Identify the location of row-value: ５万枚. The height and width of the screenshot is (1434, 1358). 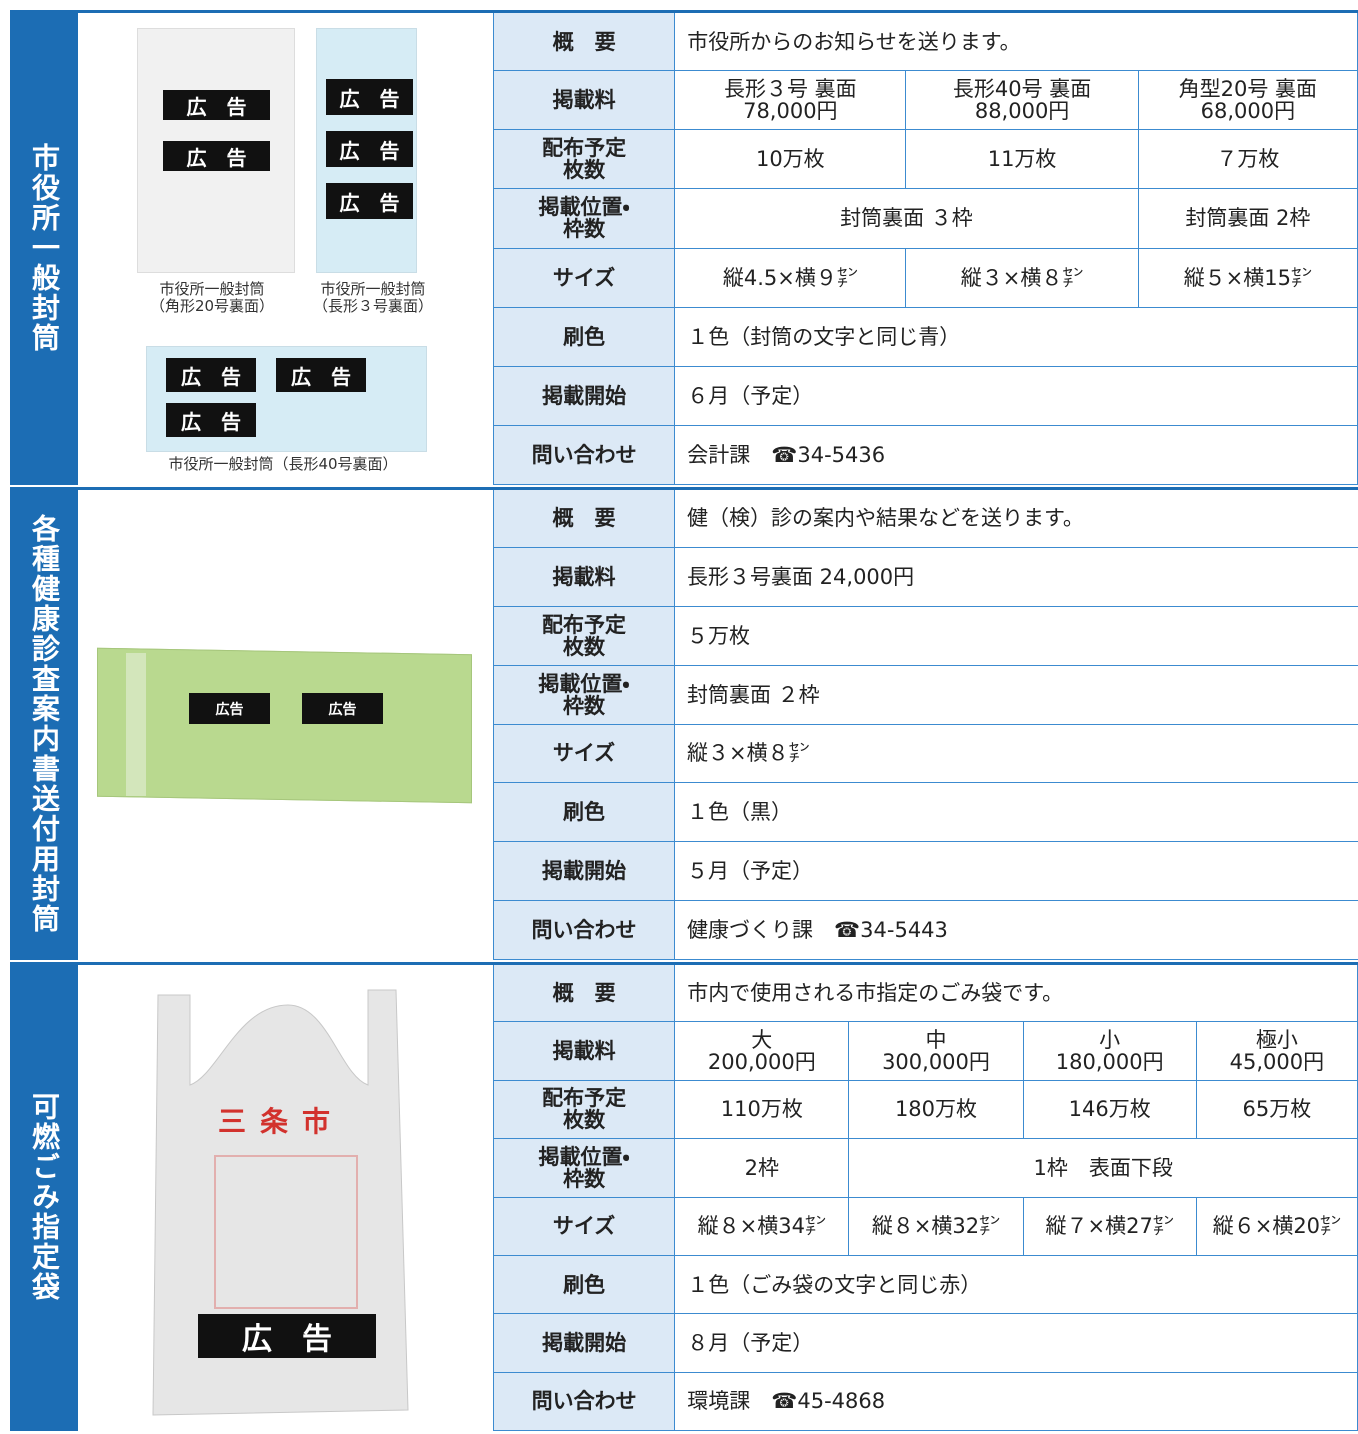
(1016, 635).